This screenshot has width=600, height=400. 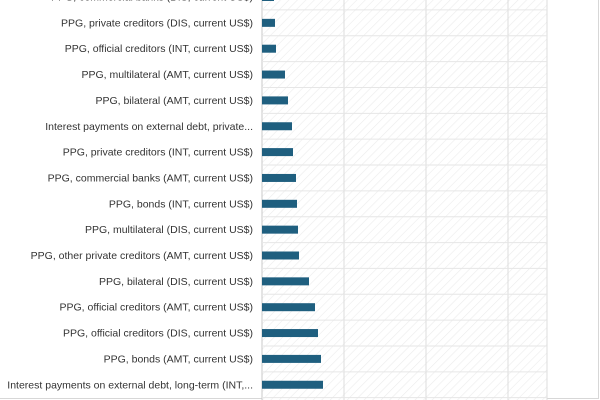 I want to click on category-label: PPG, commercial banks (DIS, current US$), so click(x=152, y=2).